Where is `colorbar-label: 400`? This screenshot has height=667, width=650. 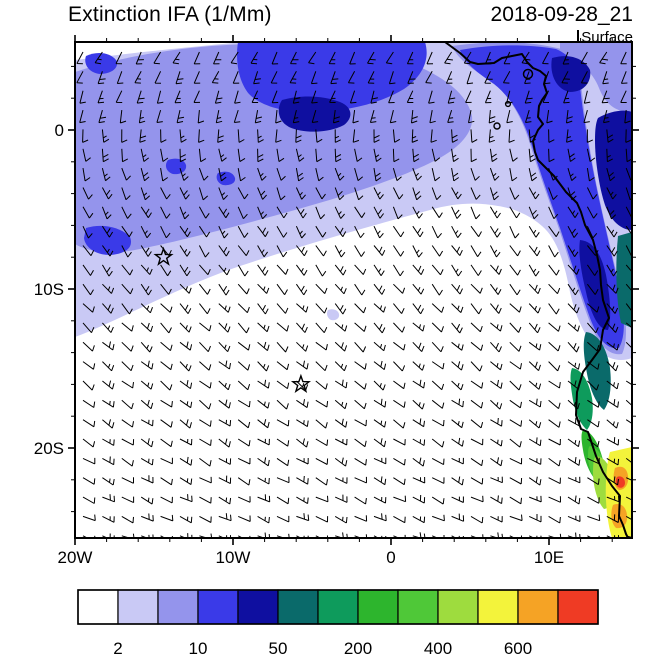 colorbar-label: 400 is located at coordinates (438, 648).